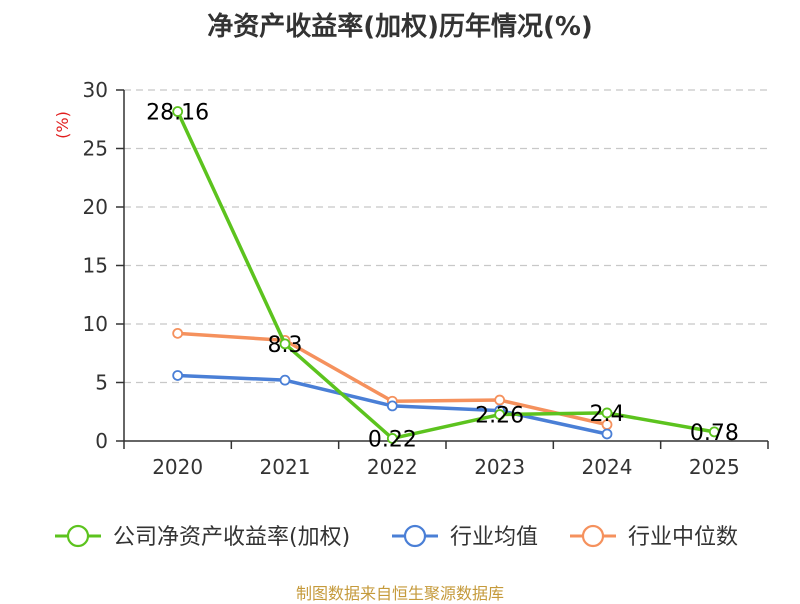  I want to click on legend-label-1: 行业均值, so click(494, 537).